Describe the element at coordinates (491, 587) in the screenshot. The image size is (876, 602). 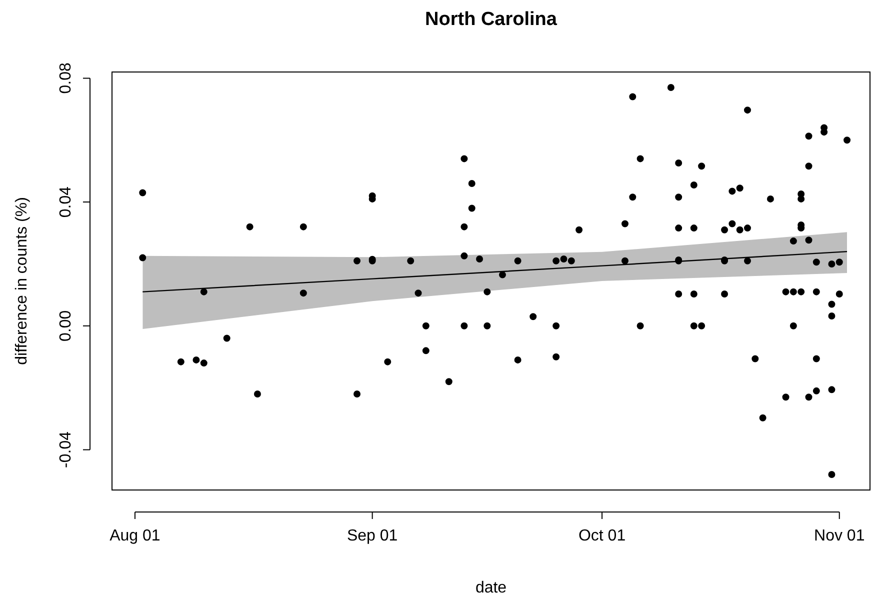
I see `x-axis-title: date` at that location.